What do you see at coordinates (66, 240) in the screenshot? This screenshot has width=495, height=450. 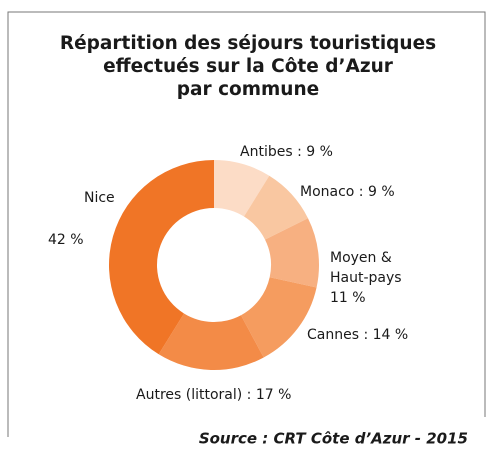 I see `data-label: 42 %` at bounding box center [66, 240].